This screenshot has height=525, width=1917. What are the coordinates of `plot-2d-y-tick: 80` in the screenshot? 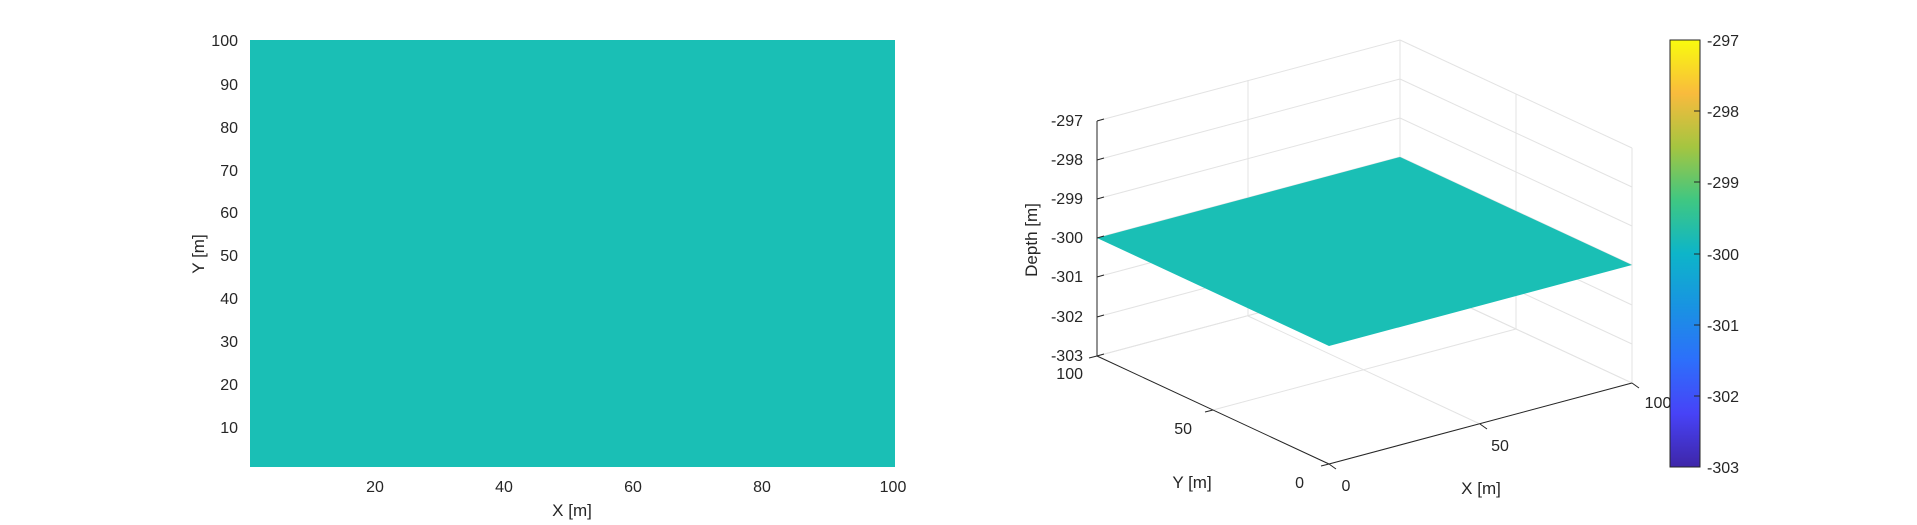 It's located at (229, 128).